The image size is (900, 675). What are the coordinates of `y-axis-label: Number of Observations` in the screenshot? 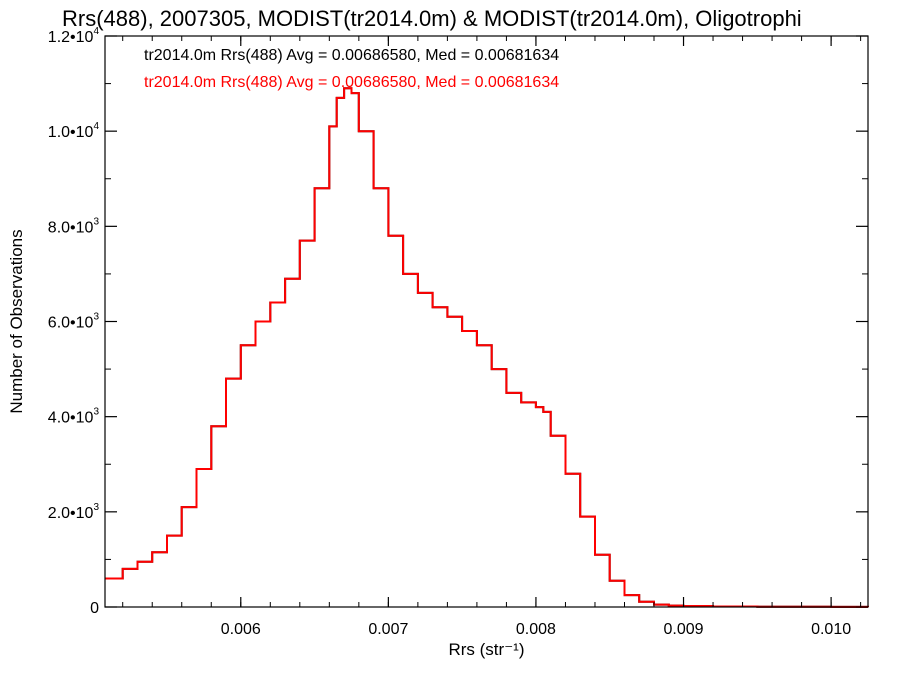 It's located at (16, 321).